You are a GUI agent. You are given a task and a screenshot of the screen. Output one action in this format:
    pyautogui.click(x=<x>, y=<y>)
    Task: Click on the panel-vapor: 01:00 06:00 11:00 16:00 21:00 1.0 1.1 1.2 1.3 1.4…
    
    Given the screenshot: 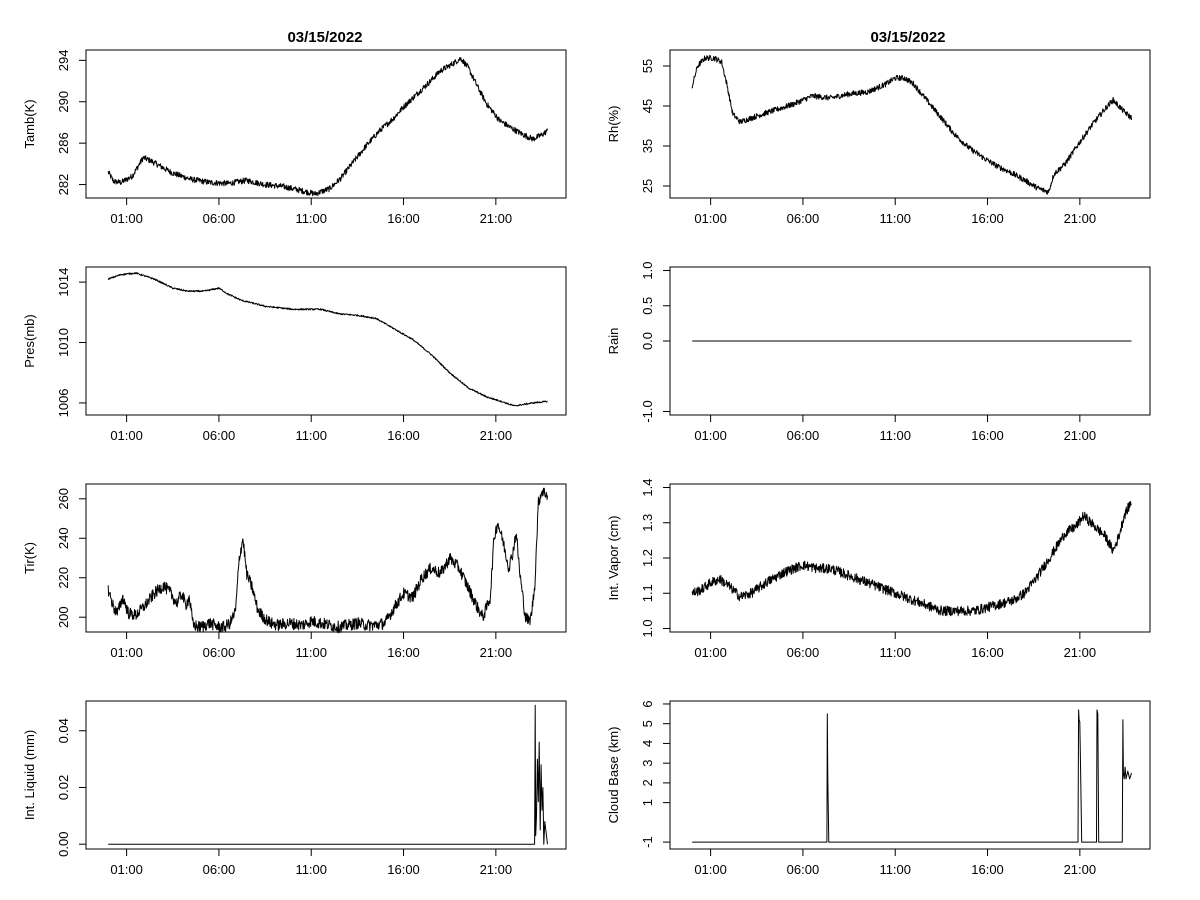 What is the action you would take?
    pyautogui.click(x=878, y=569)
    